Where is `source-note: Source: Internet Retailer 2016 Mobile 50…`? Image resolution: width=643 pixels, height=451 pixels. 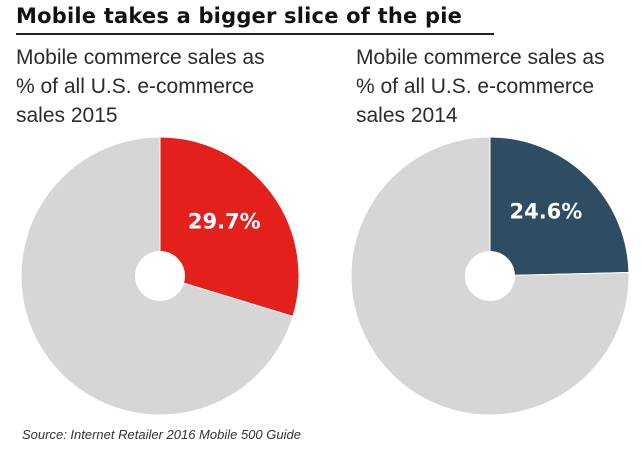
source-note: Source: Internet Retailer 2016 Mobile 50… is located at coordinates (161, 434).